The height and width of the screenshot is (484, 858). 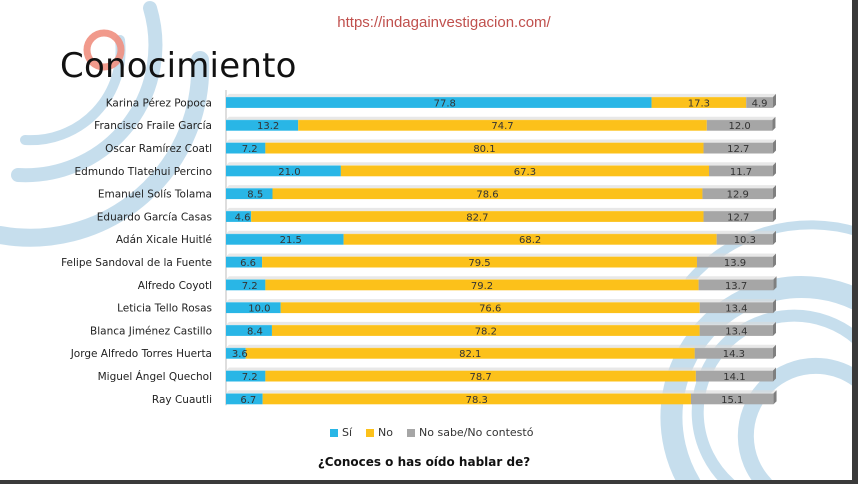 What do you see at coordinates (334, 432) in the screenshot?
I see `legend-swatch-si` at bounding box center [334, 432].